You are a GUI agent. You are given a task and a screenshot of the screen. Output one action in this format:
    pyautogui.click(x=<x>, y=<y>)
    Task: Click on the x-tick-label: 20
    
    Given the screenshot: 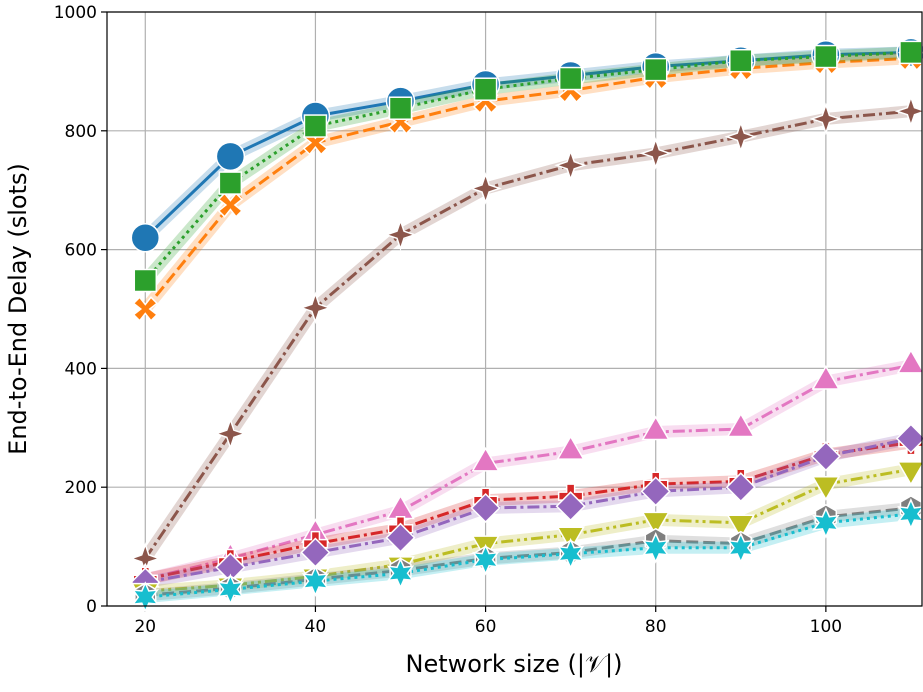 What is the action you would take?
    pyautogui.click(x=145, y=627)
    